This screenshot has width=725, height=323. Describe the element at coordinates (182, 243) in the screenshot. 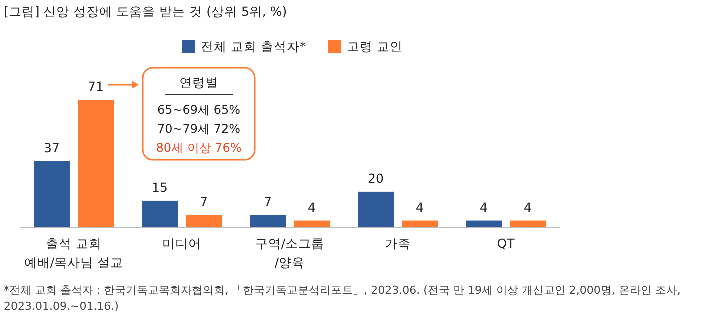

I see `x-tick-label: 미디어` at that location.